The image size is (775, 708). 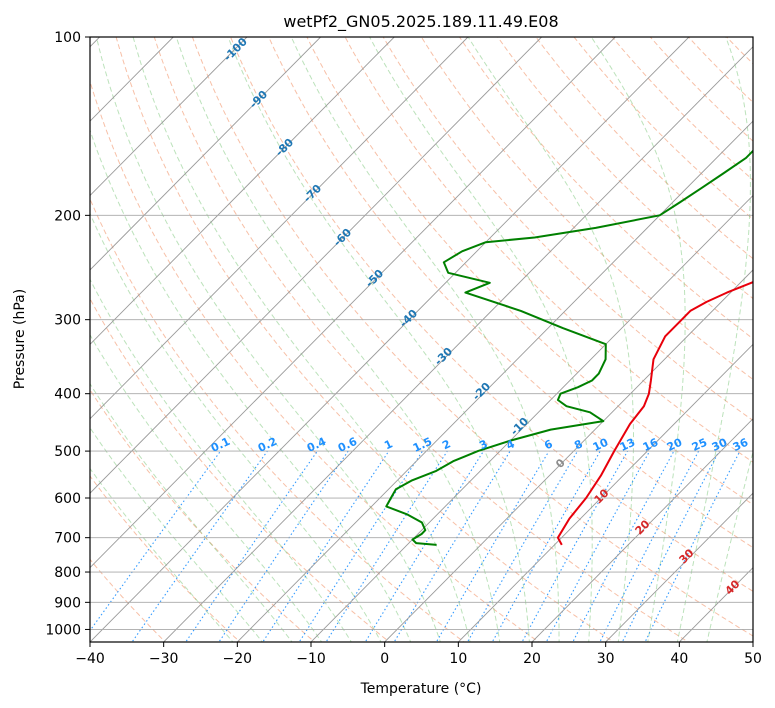 I want to click on mixing-ratio-label: 20, so click(x=675, y=445).